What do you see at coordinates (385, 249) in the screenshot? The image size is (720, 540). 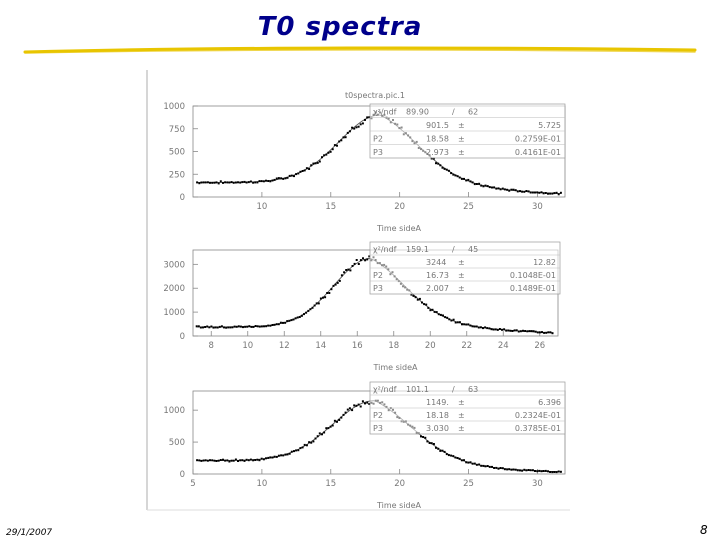 I see `stats-chi2-label: χ²/ndf` at bounding box center [385, 249].